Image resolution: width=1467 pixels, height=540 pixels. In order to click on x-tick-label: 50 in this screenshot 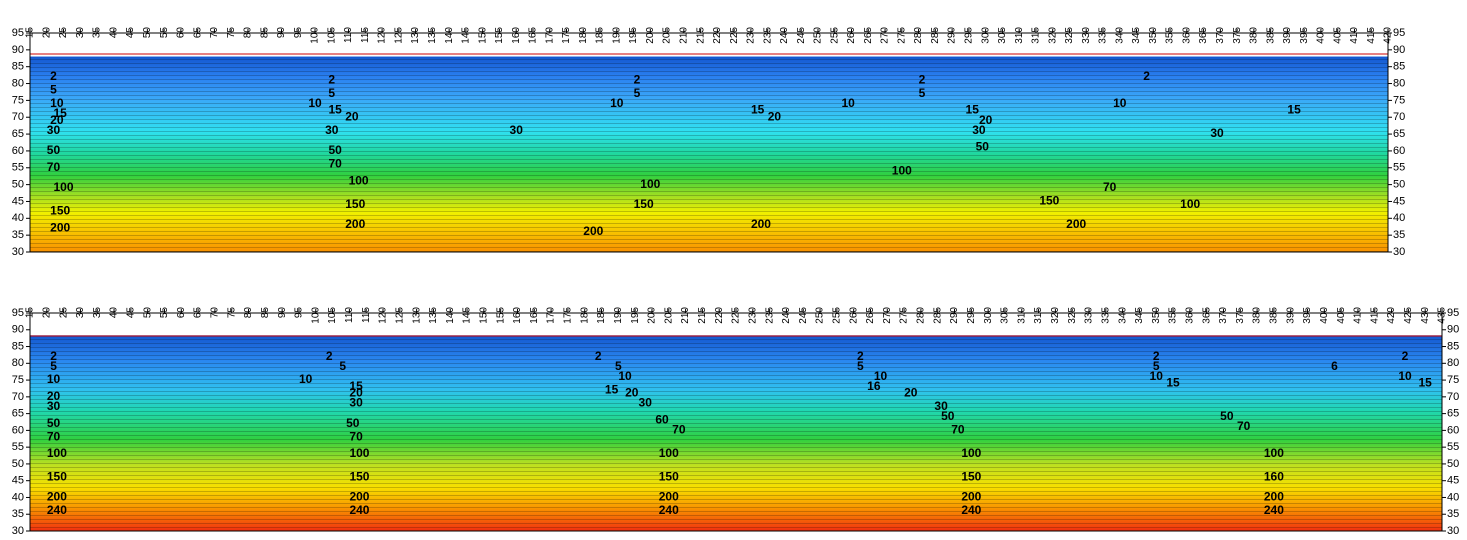, I will do `click(147, 33)`.